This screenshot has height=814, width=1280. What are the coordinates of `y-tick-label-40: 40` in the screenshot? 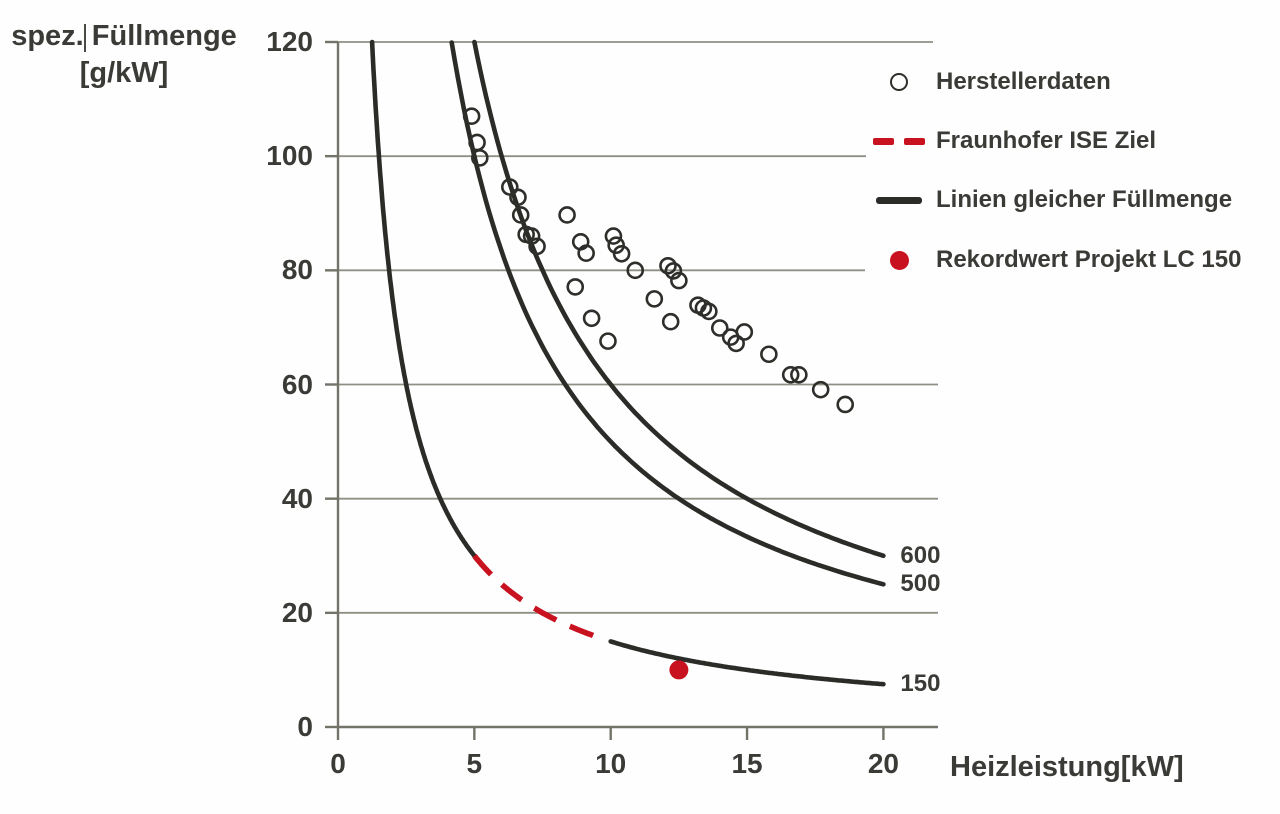 It's located at (297, 498).